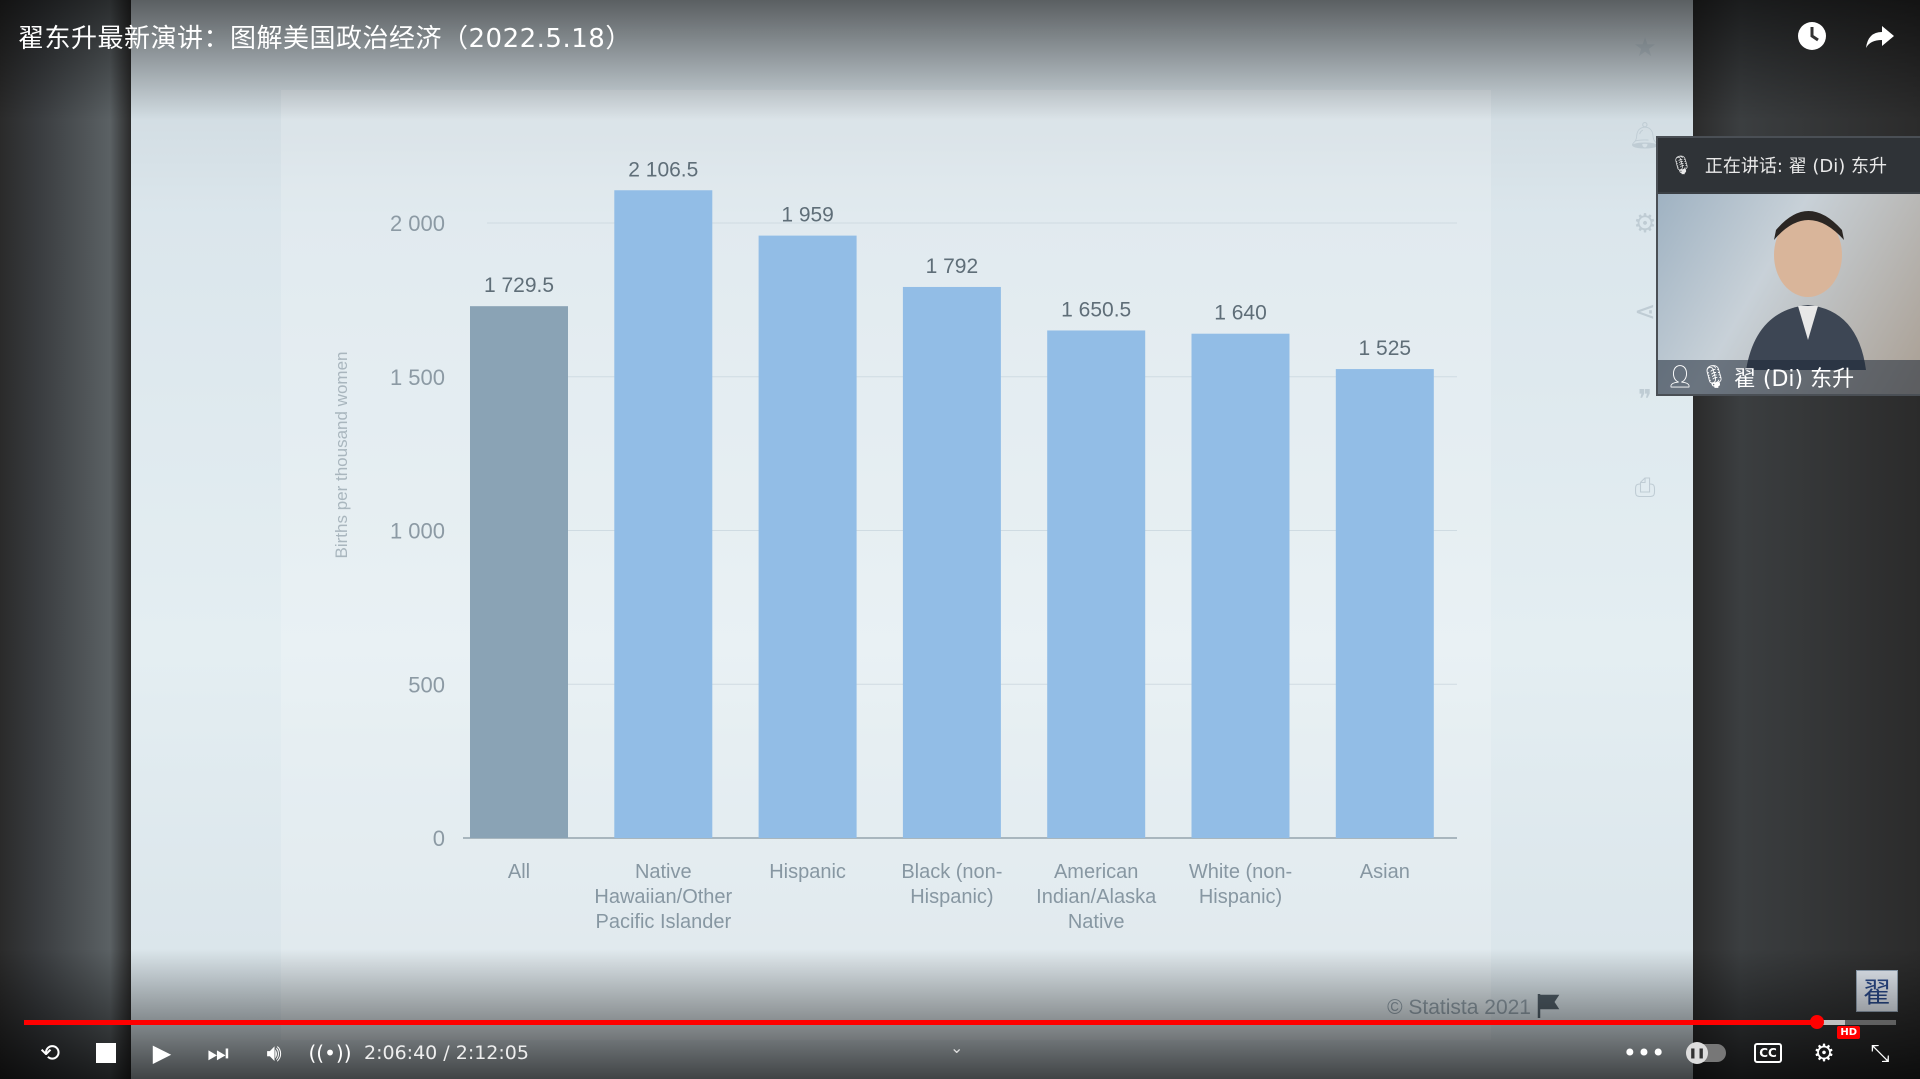 This screenshot has height=1079, width=1920. Describe the element at coordinates (952, 266) in the screenshot. I see `data-label: 1 792` at that location.